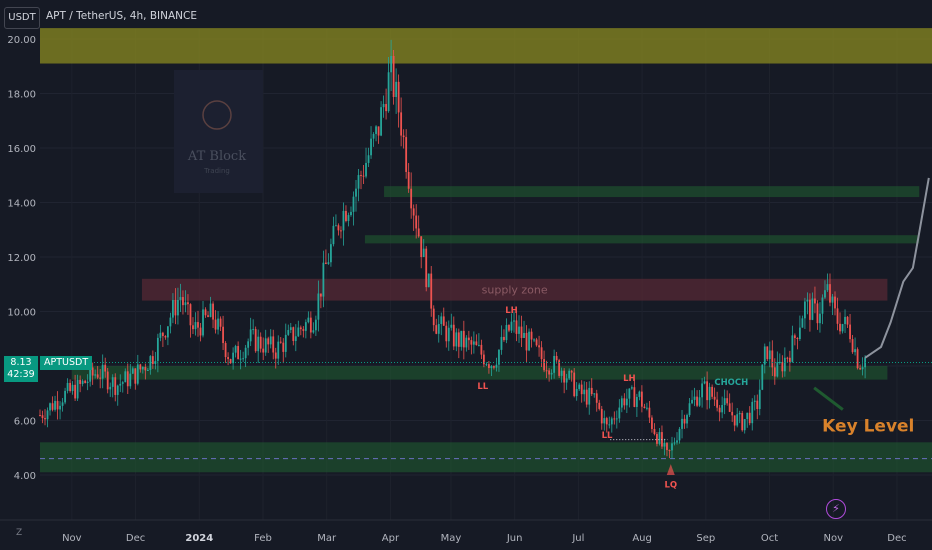 The height and width of the screenshot is (550, 932). What do you see at coordinates (828, 398) in the screenshot?
I see `key-level-arrow` at bounding box center [828, 398].